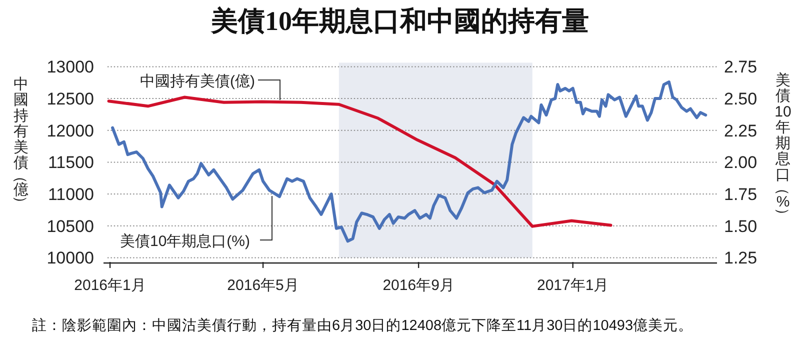 The image size is (800, 345). Describe the element at coordinates (741, 194) in the screenshot. I see `y2-tick-label: 1.75` at that location.